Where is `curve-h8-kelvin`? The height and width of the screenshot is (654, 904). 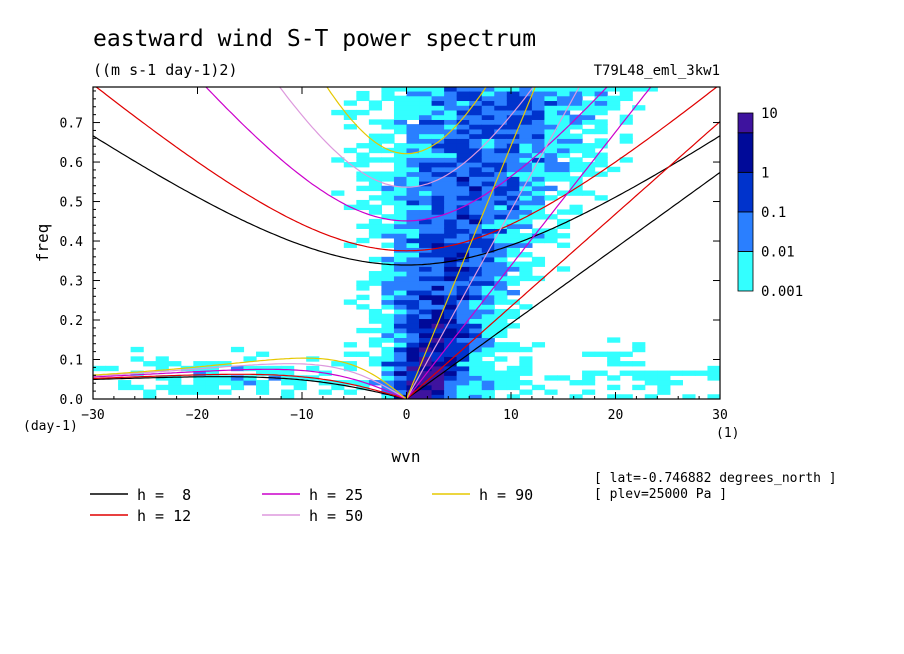 curve-h8-kelvin is located at coordinates (563, 285).